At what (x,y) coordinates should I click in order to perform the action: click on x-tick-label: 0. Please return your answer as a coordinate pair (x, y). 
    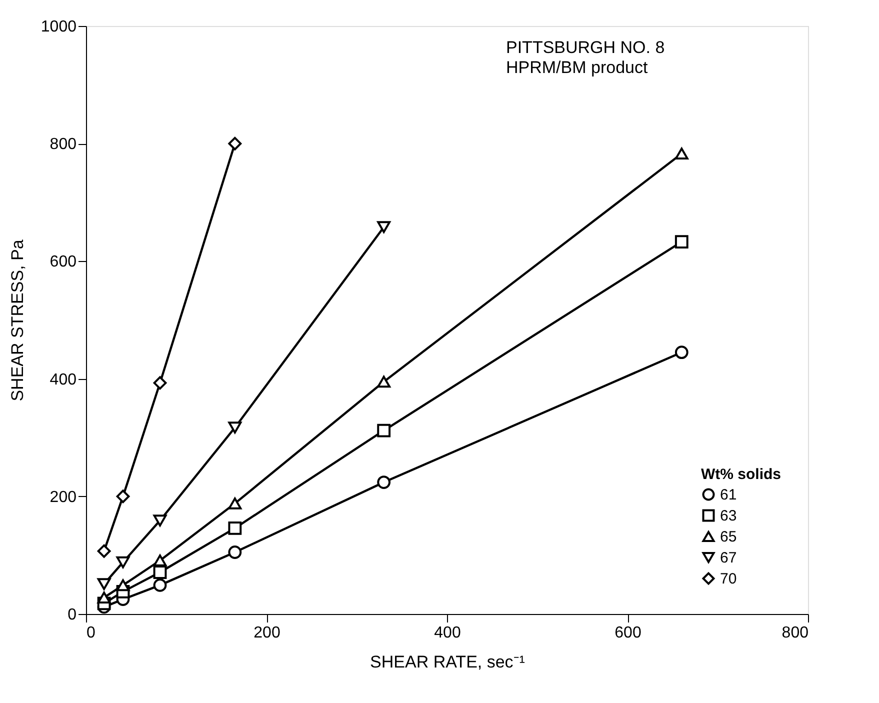
    Looking at the image, I should click on (91, 633).